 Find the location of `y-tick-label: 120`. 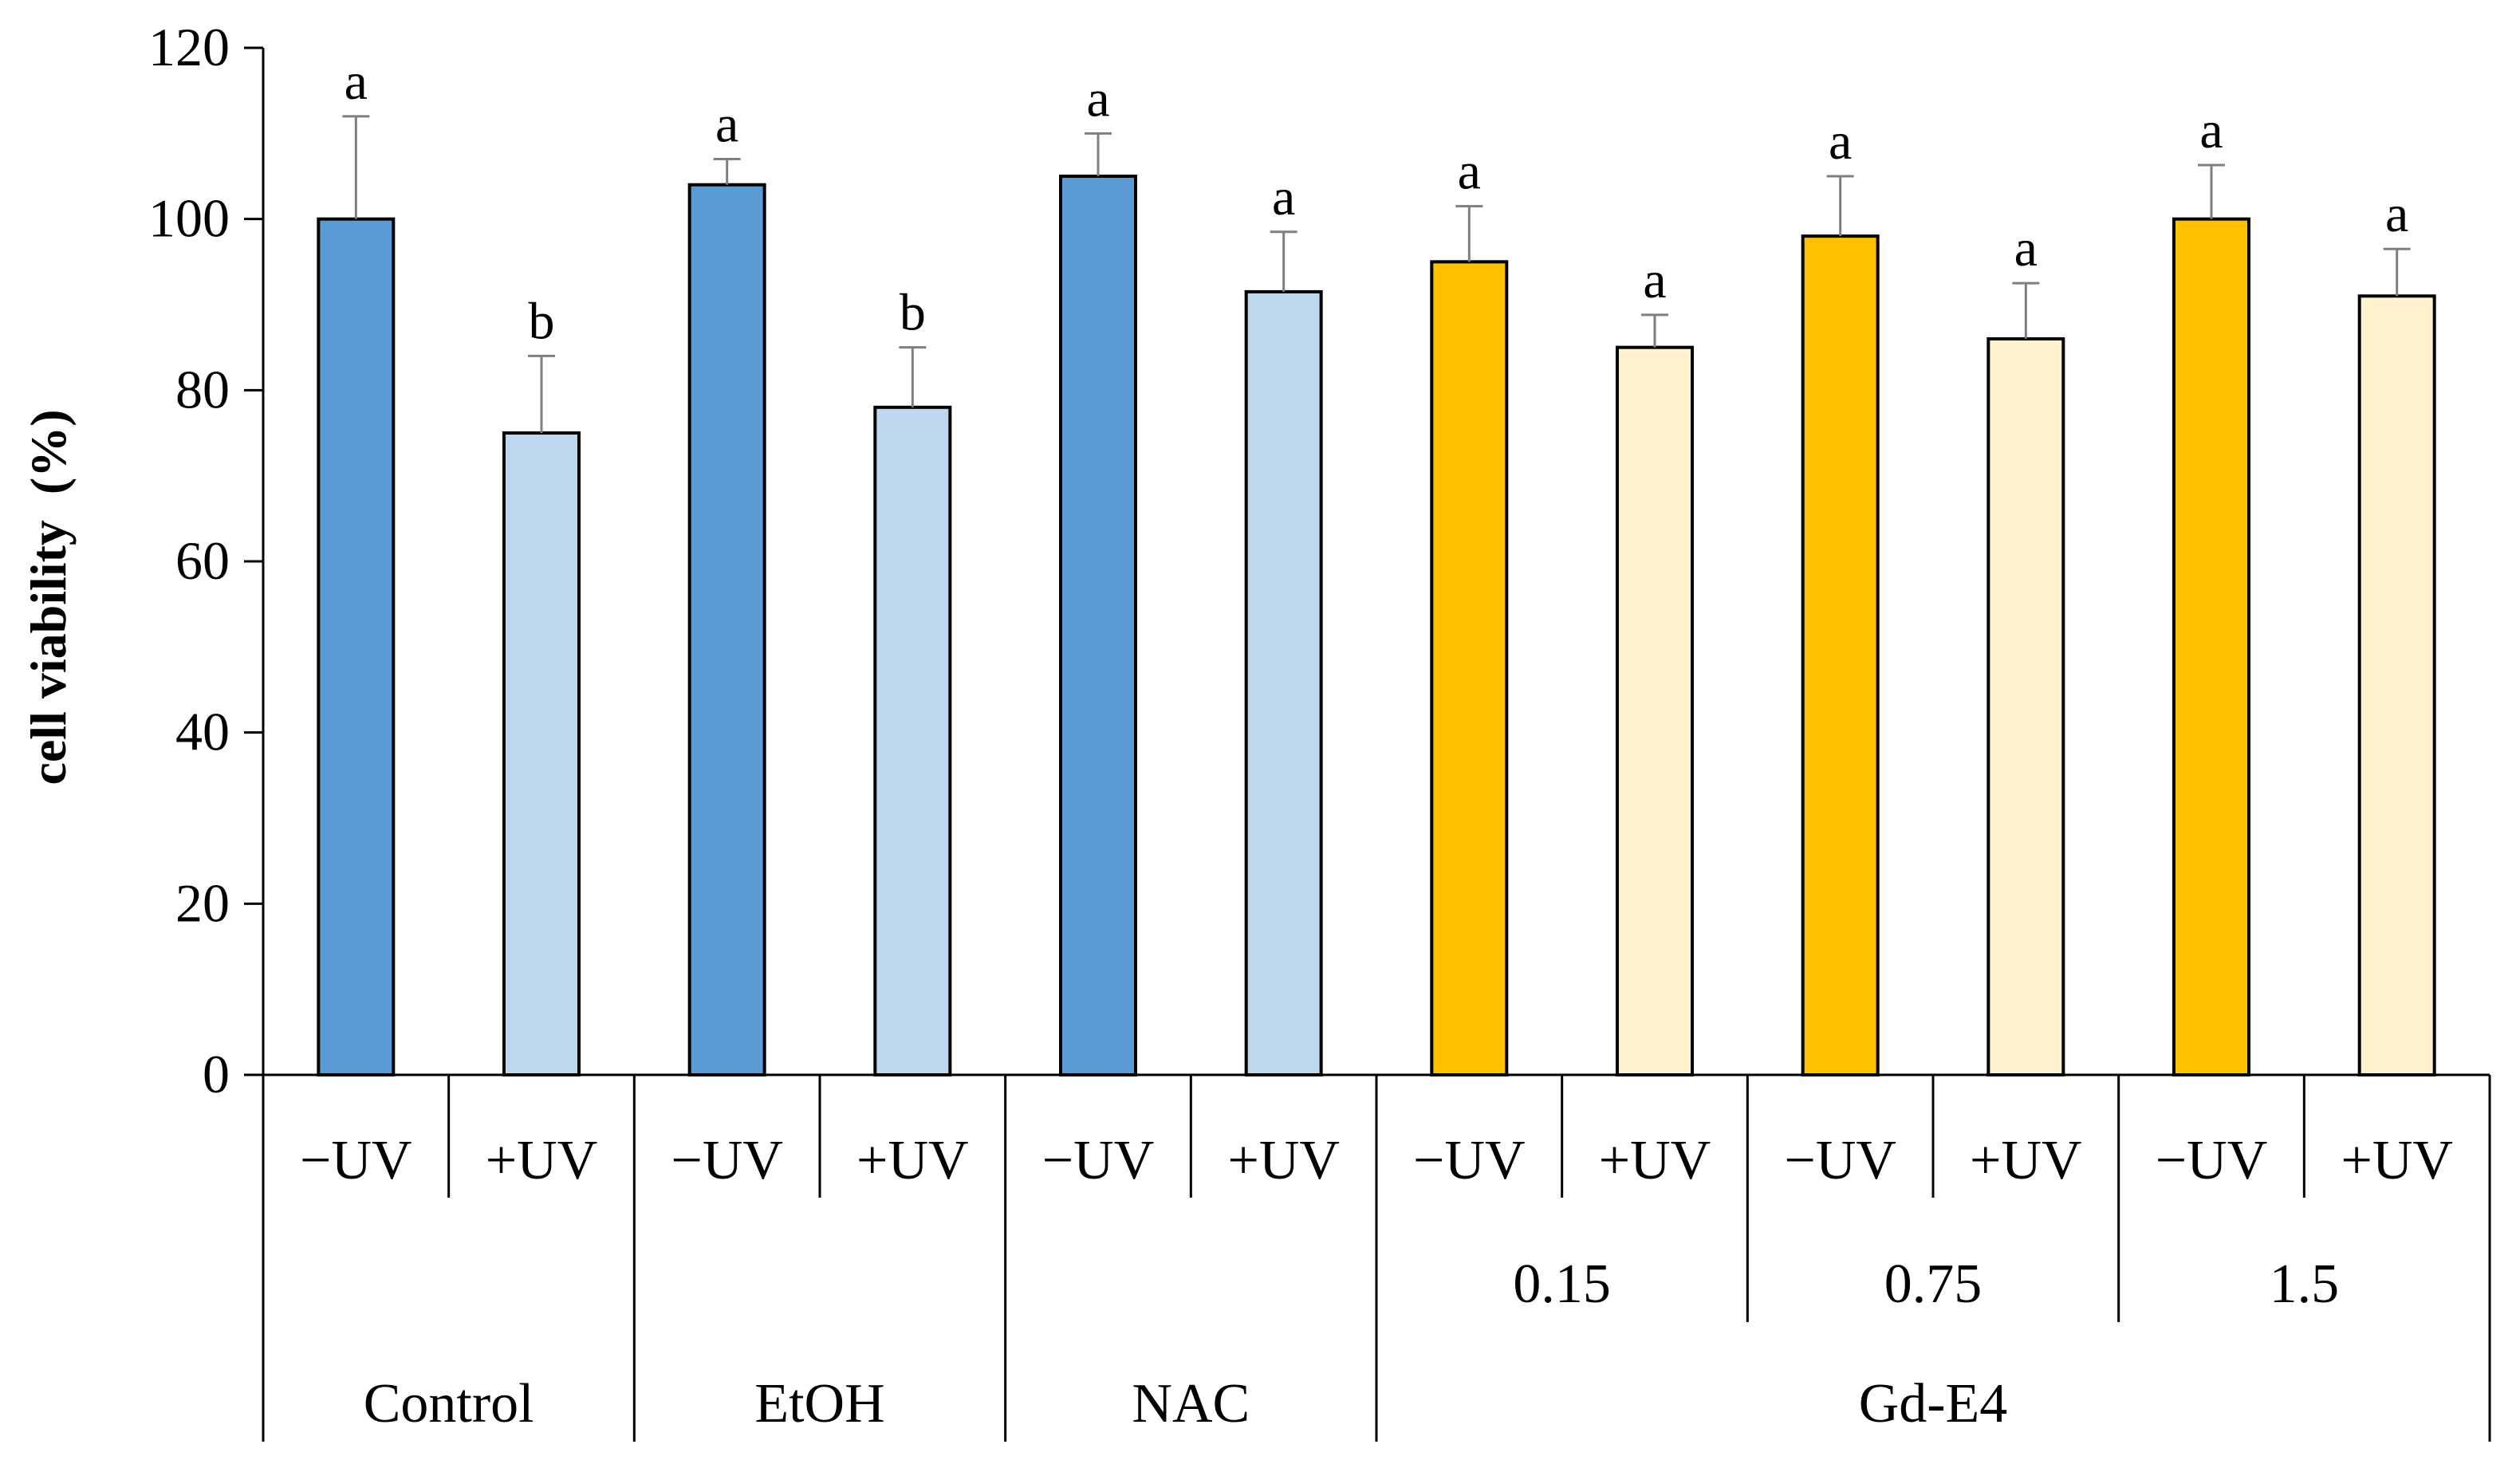

y-tick-label: 120 is located at coordinates (189, 47).